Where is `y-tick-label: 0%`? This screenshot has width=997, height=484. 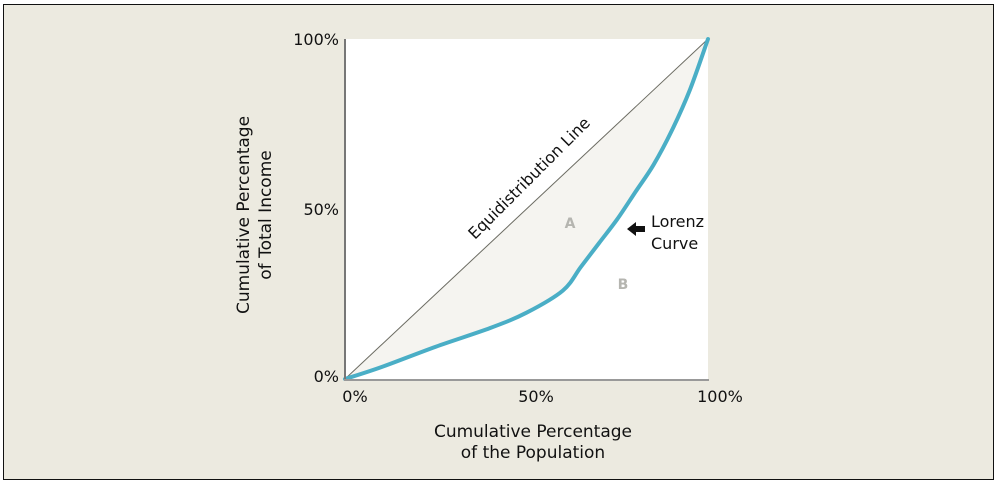
y-tick-label: 0% is located at coordinates (326, 376).